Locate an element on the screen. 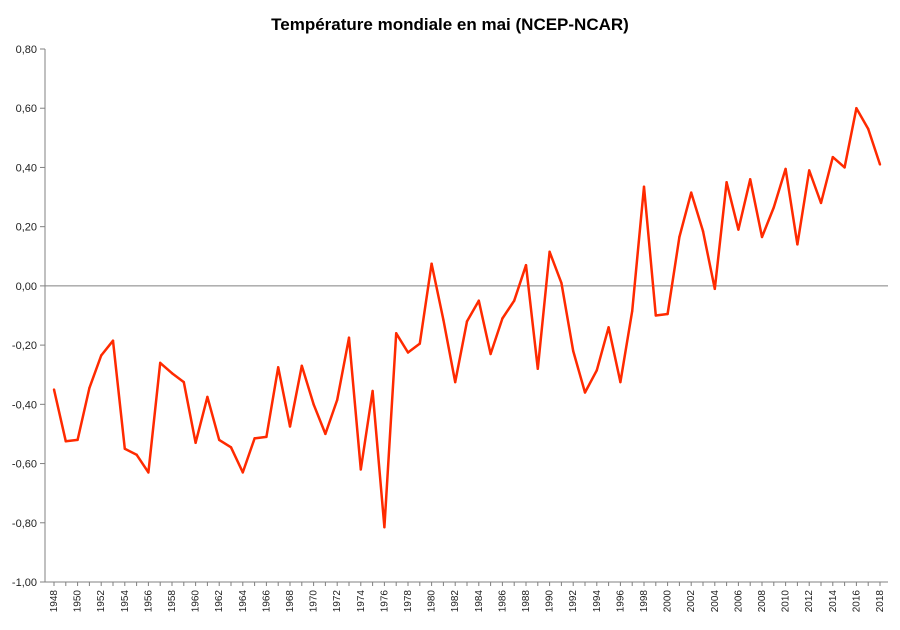 This screenshot has width=900, height=630. x-tick-label: 1984 is located at coordinates (479, 601).